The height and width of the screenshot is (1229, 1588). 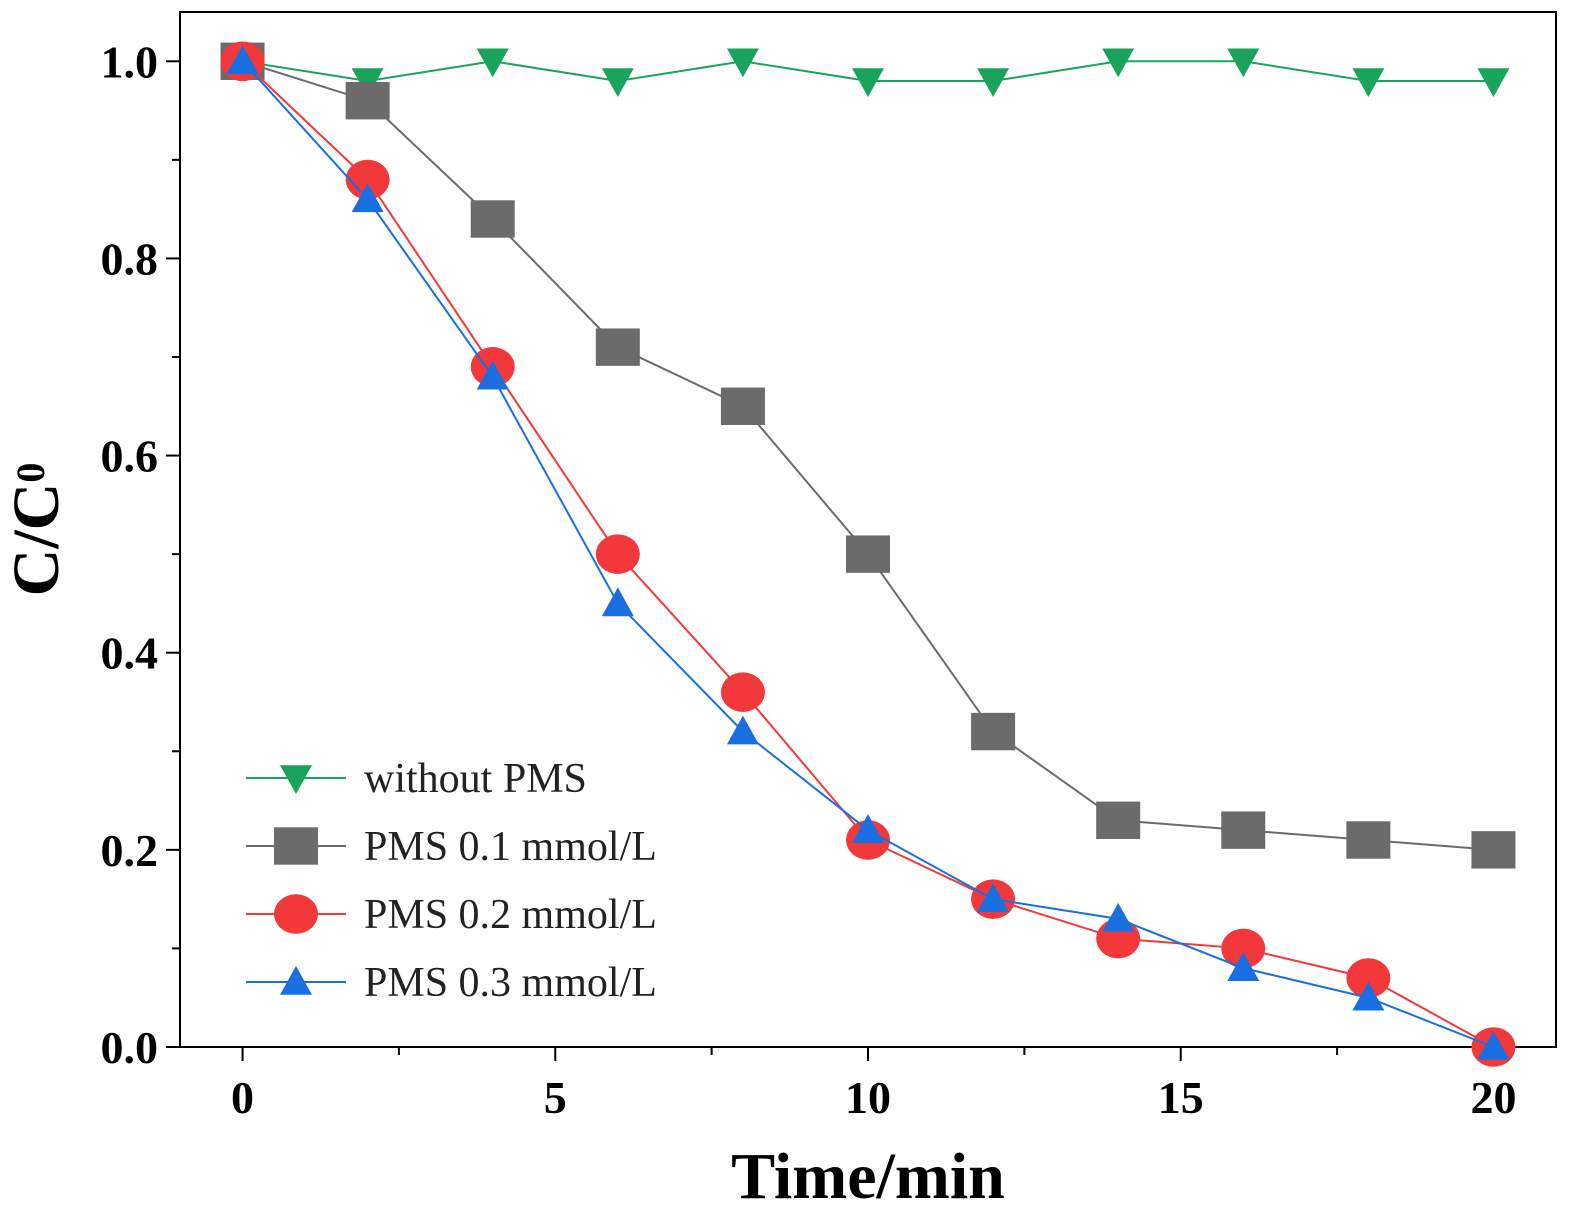 What do you see at coordinates (36, 540) in the screenshot?
I see `y-axis-title-main: C/C` at bounding box center [36, 540].